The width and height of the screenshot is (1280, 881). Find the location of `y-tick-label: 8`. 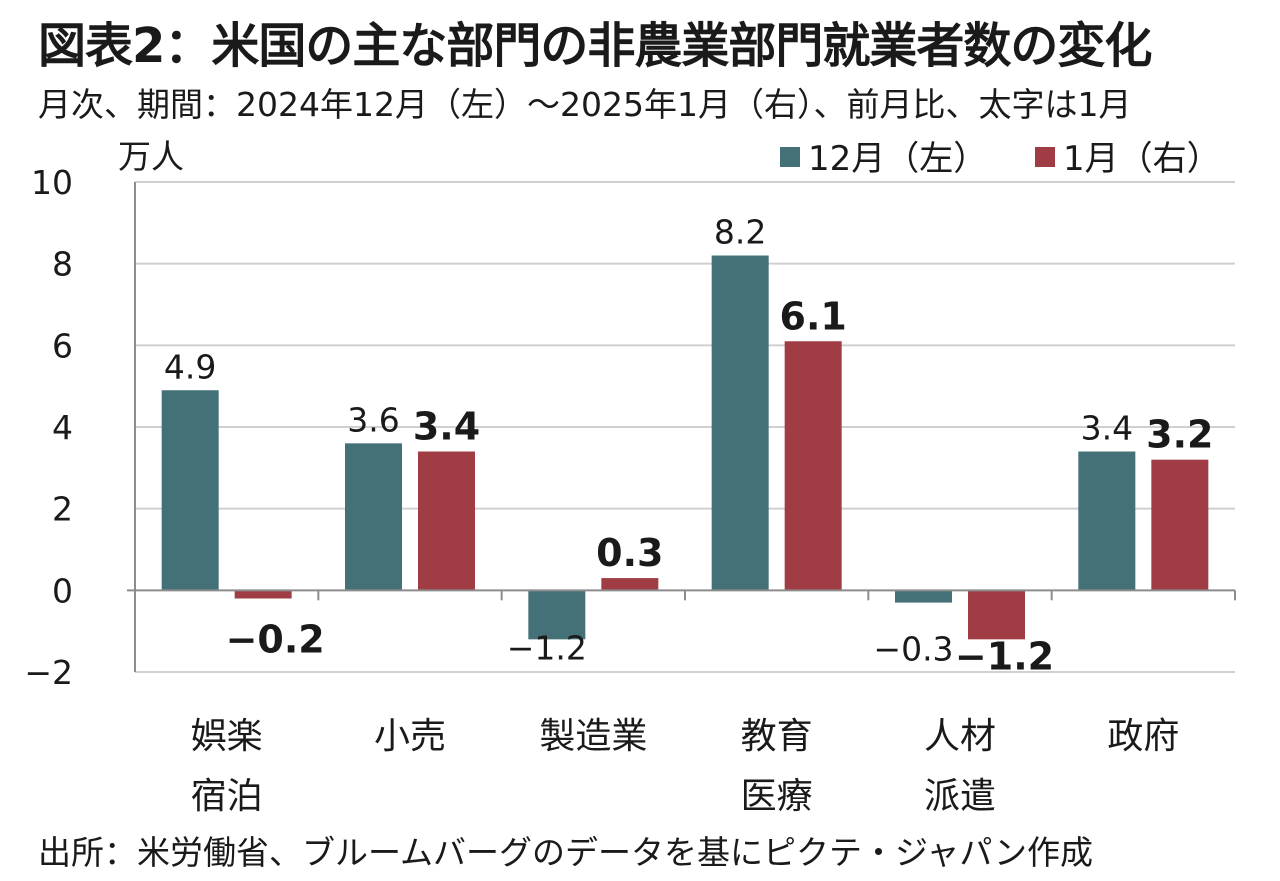

y-tick-label: 8 is located at coordinates (62, 264).